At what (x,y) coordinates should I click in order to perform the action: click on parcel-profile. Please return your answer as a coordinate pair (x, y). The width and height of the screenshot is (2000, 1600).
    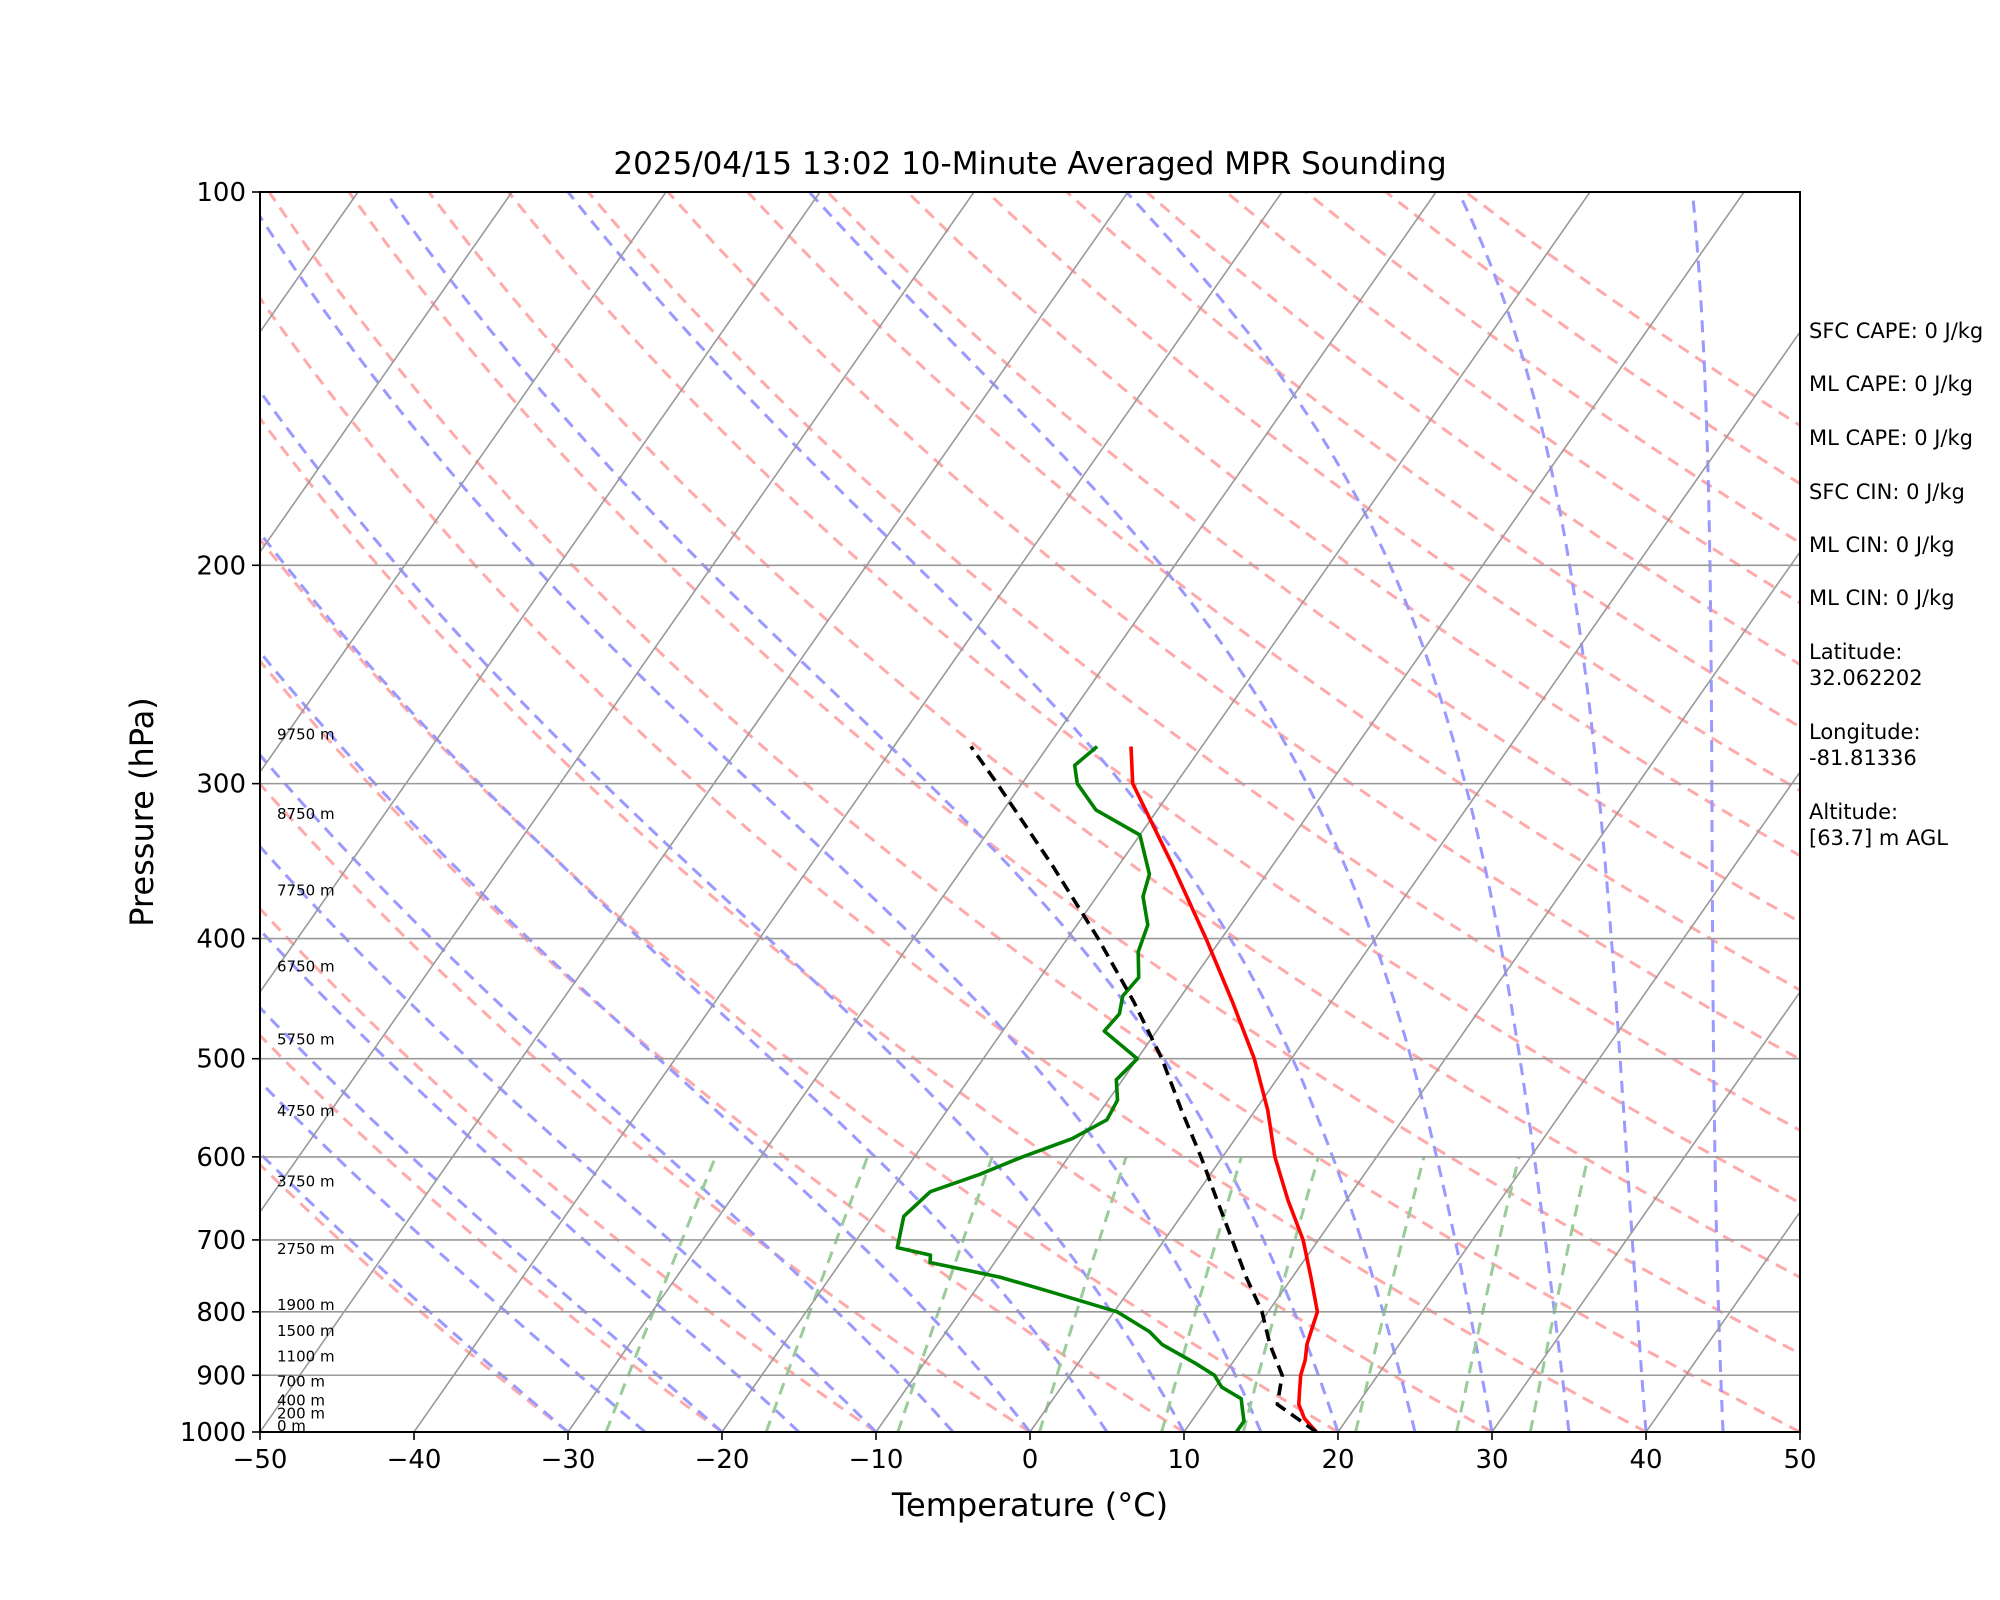
    Looking at the image, I should click on (1143, 1088).